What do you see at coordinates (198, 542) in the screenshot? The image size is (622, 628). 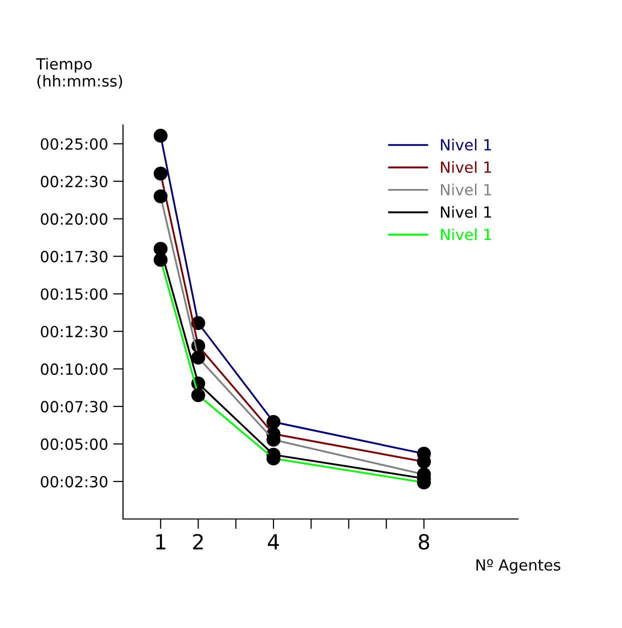 I see `x-tick-label: 2` at bounding box center [198, 542].